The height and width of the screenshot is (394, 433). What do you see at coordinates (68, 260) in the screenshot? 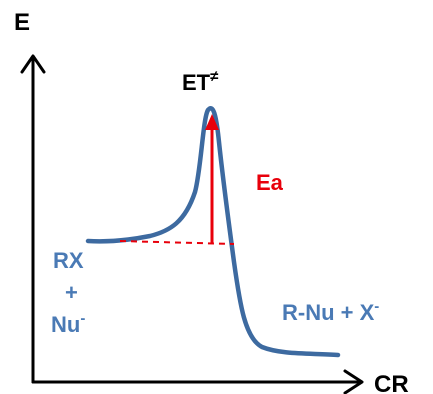
I see `reactant-rx-label: RX` at bounding box center [68, 260].